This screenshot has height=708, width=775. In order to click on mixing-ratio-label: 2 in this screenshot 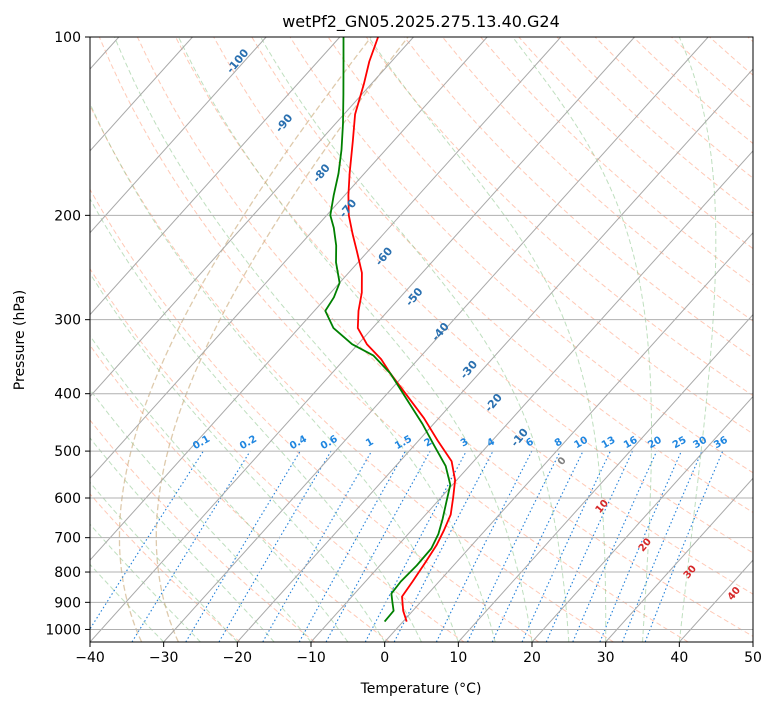, I will do `click(429, 442)`.